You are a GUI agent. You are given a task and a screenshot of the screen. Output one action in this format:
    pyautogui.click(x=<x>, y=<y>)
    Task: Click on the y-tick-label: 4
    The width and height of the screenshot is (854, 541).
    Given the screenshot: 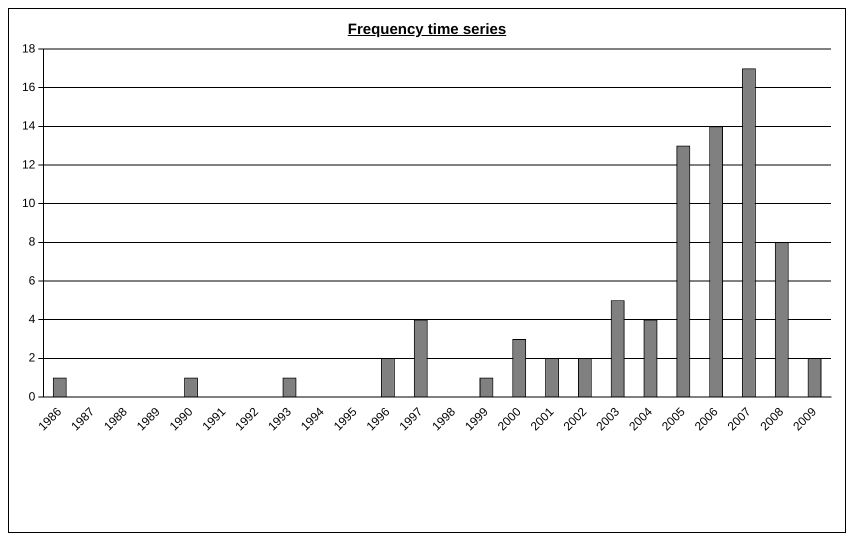 What is the action you would take?
    pyautogui.click(x=32, y=319)
    